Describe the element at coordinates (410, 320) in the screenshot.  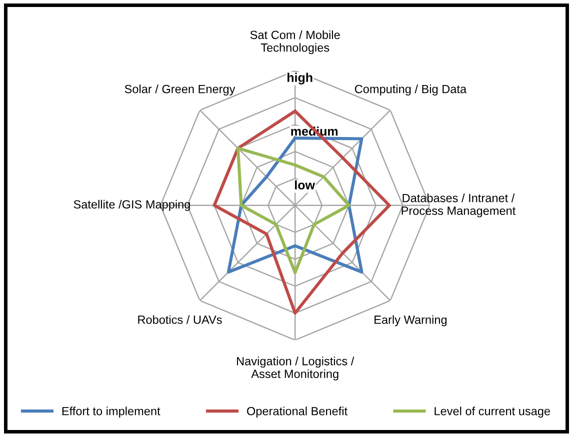
I see `spoke-label: Early Warning` at that location.